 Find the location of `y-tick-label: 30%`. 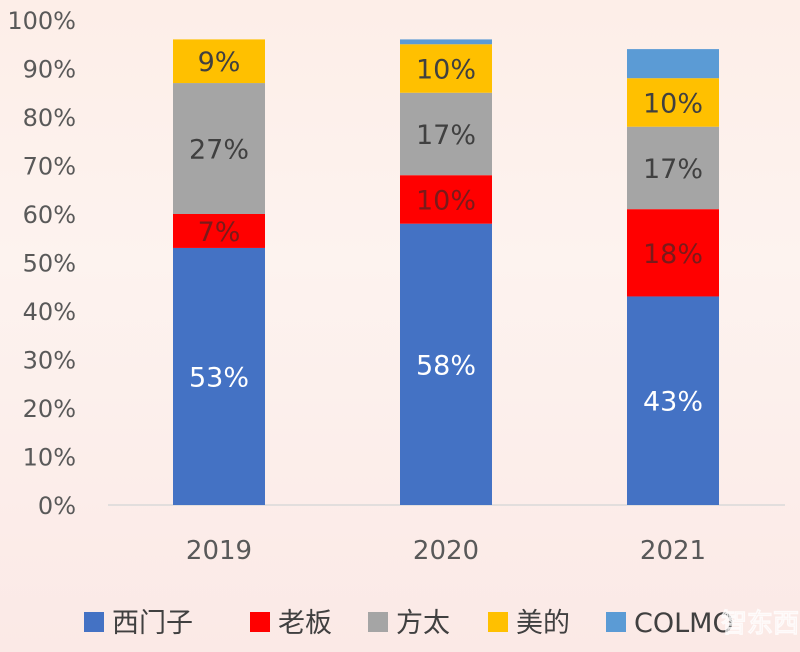

y-tick-label: 30% is located at coordinates (49, 361).